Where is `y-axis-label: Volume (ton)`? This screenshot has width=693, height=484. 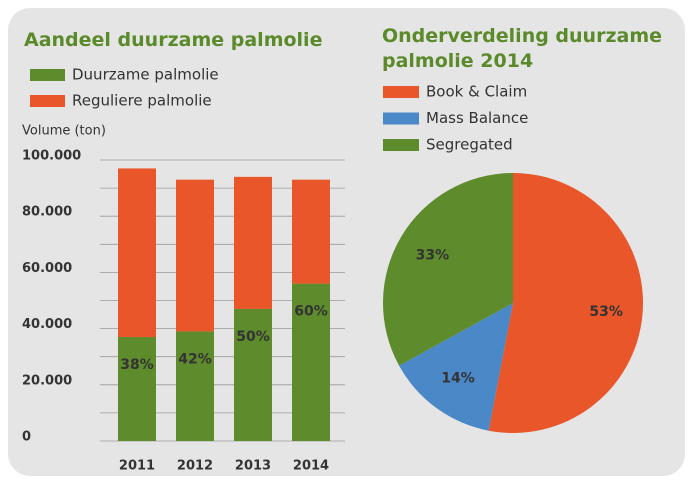
y-axis-label: Volume (ton) is located at coordinates (64, 131).